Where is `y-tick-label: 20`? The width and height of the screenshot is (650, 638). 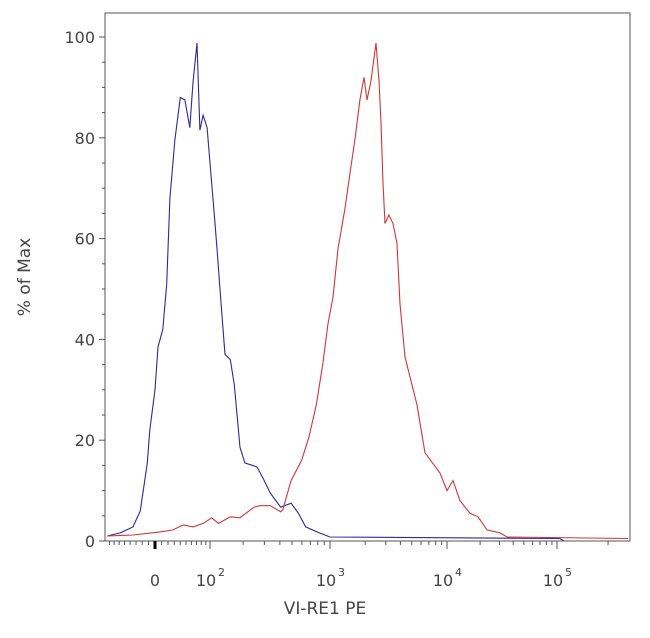 y-tick-label: 20 is located at coordinates (85, 440).